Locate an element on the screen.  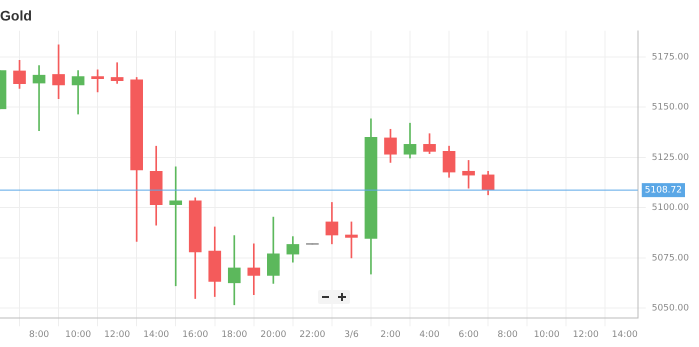
y-tick-label: 5175.00 is located at coordinates (671, 57).